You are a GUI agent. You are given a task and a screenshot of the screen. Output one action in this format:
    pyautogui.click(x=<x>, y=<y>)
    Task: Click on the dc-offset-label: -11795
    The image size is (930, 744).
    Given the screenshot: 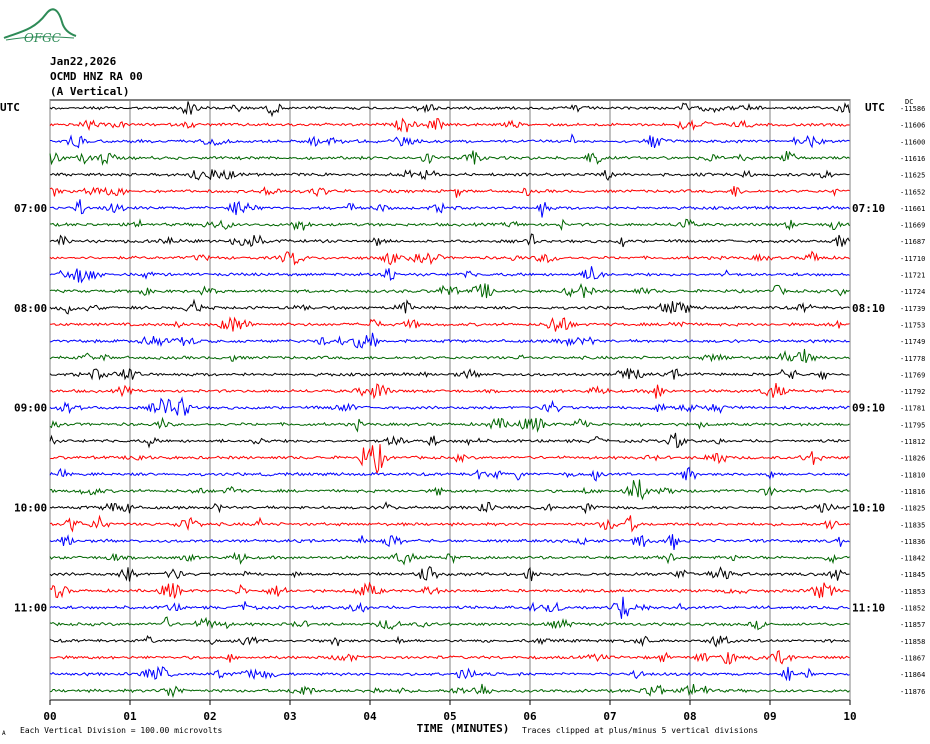 What is the action you would take?
    pyautogui.click(x=912, y=425)
    